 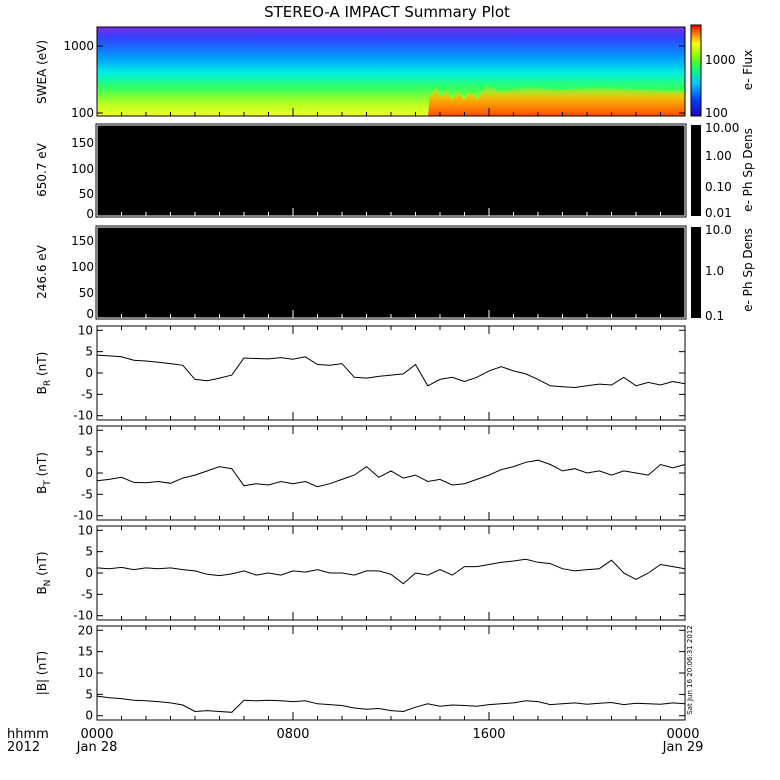 I want to click on b-panel-1: 10 5 0 -5 -10 BR (nT), so click(x=360, y=373).